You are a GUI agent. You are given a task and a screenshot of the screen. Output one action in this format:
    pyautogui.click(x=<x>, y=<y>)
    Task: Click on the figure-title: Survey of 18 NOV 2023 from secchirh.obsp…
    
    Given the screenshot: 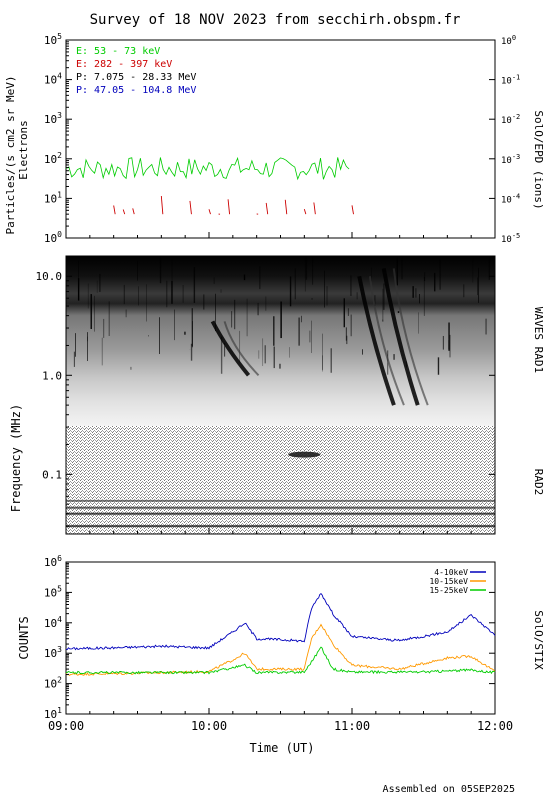 What is the action you would take?
    pyautogui.click(x=275, y=20)
    